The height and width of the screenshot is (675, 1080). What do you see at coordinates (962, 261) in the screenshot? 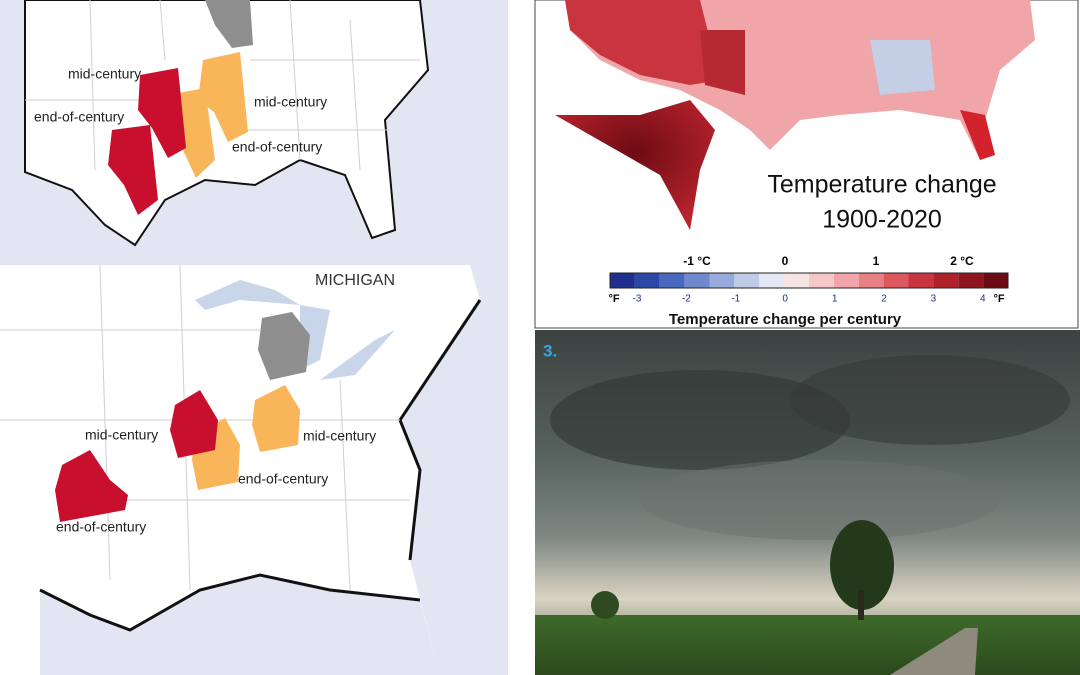
I see `celsius-tick-label: 2 °C` at bounding box center [962, 261].